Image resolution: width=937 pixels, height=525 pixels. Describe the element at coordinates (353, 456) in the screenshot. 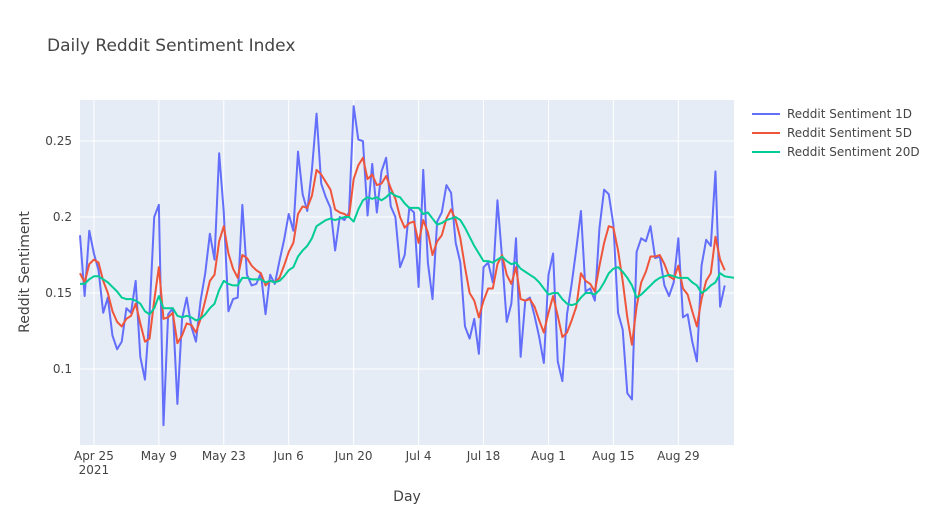

I see `x-tick-label: Jun 20` at that location.